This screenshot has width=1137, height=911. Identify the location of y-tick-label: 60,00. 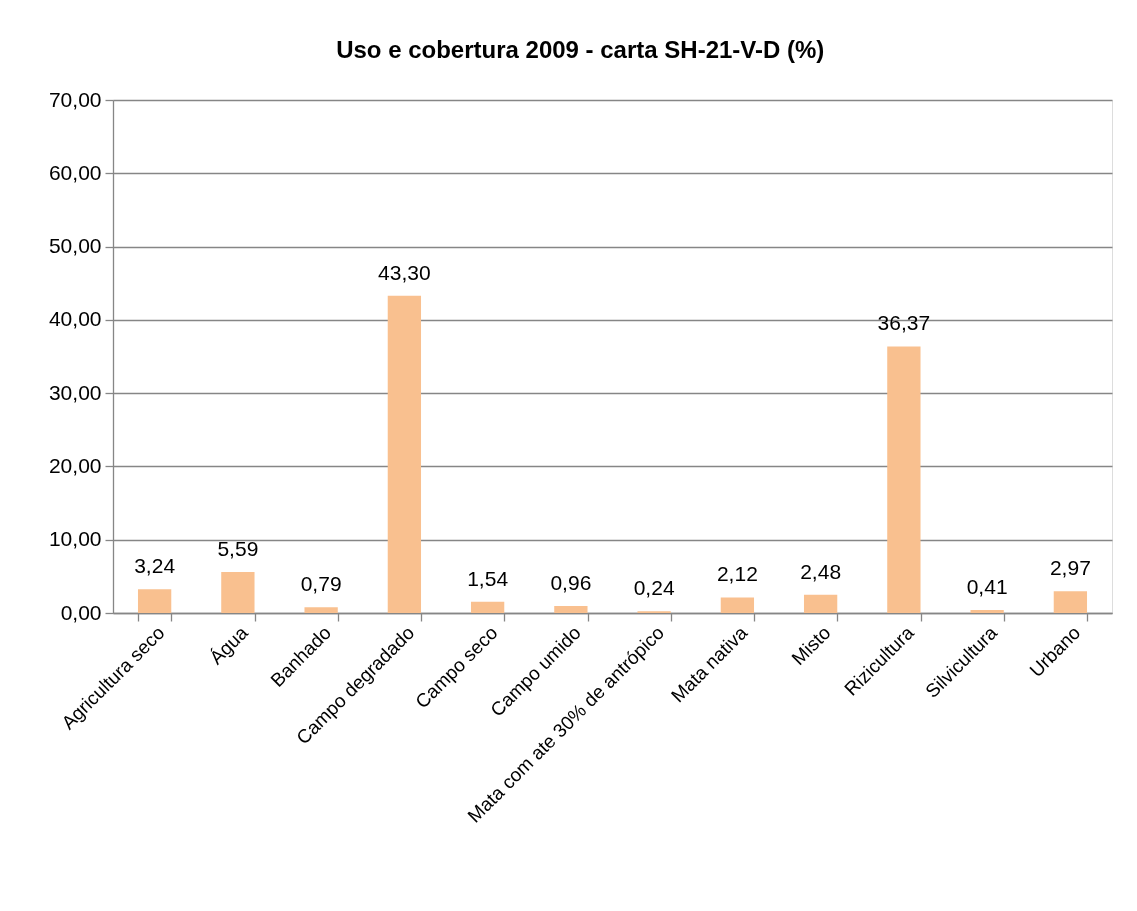
(75, 172).